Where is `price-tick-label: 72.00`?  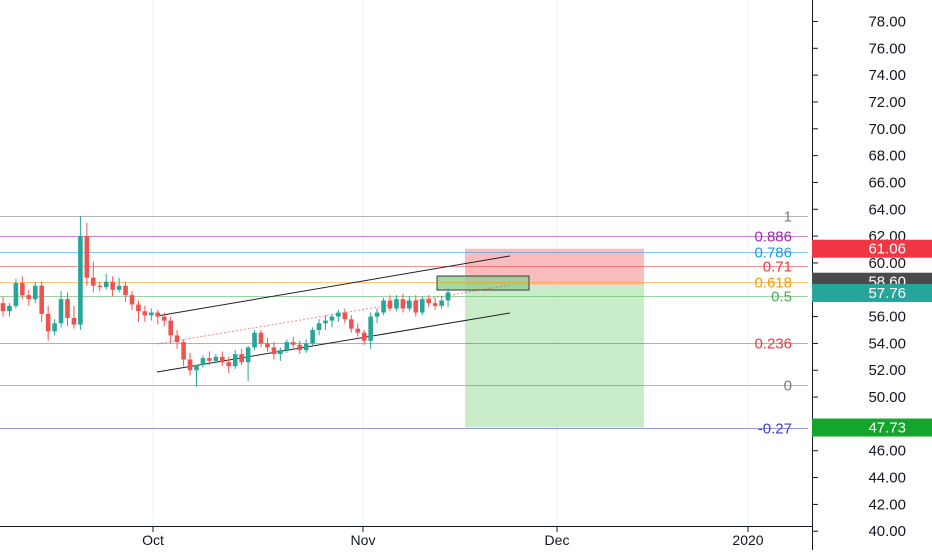
price-tick-label: 72.00 is located at coordinates (887, 102).